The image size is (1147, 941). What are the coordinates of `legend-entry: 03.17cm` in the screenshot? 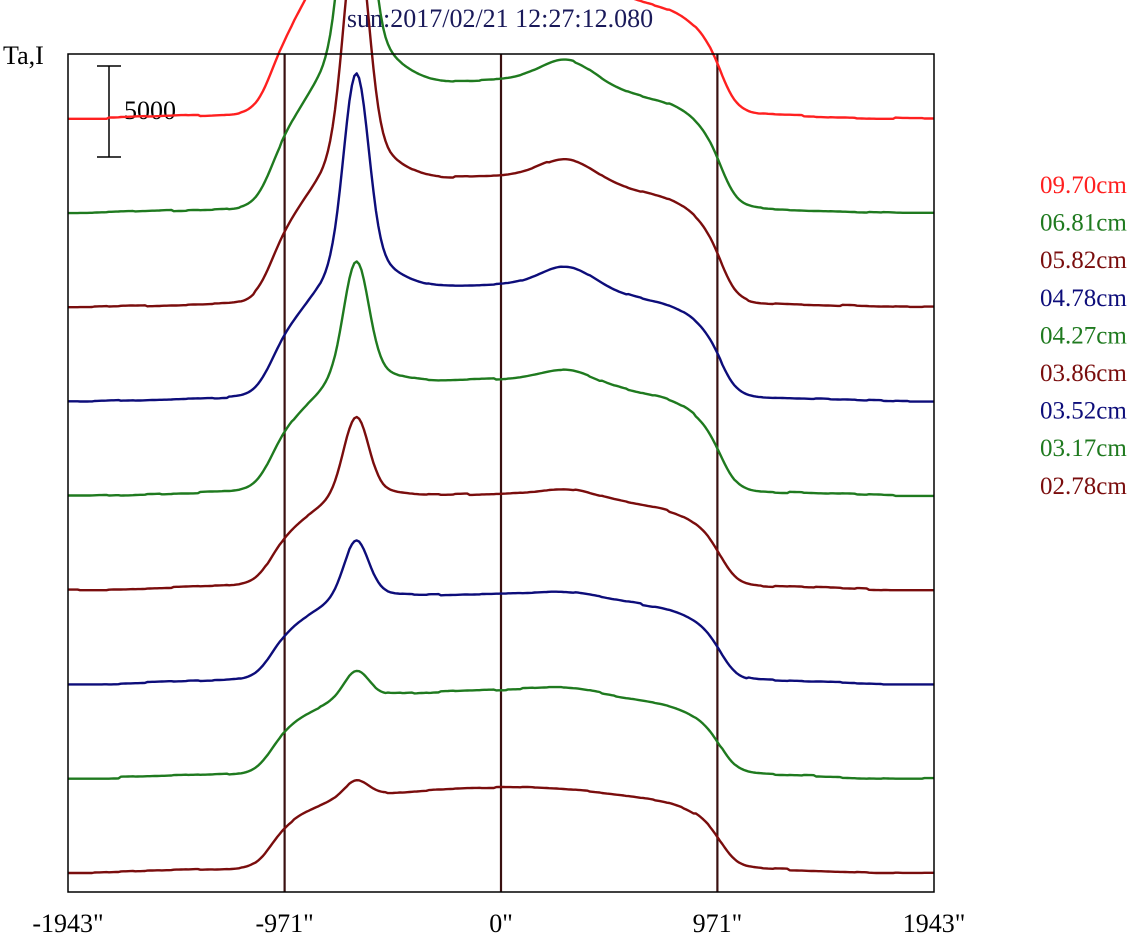 It's located at (1083, 448).